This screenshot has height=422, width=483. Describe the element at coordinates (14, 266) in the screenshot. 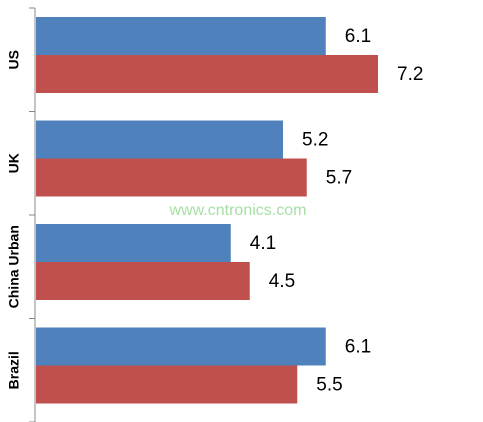

I see `category-label: China Urban` at that location.